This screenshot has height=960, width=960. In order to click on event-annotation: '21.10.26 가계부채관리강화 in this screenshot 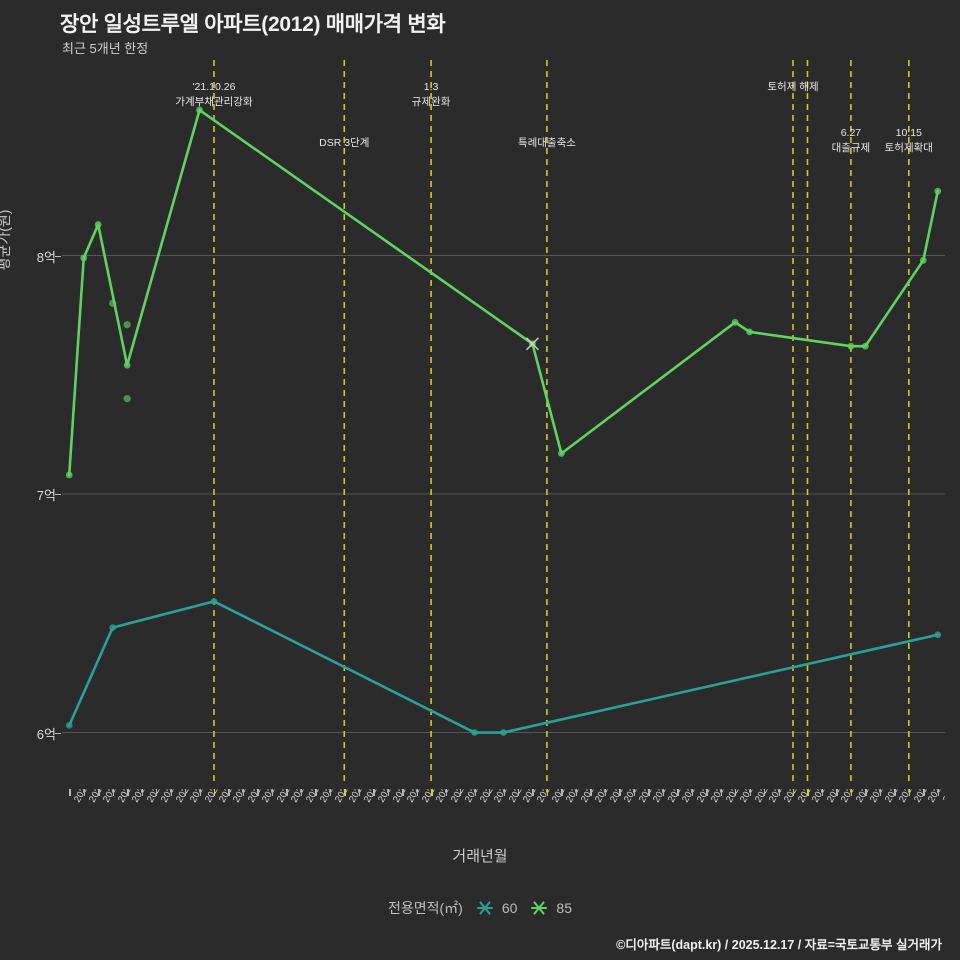, I will do `click(214, 95)`.